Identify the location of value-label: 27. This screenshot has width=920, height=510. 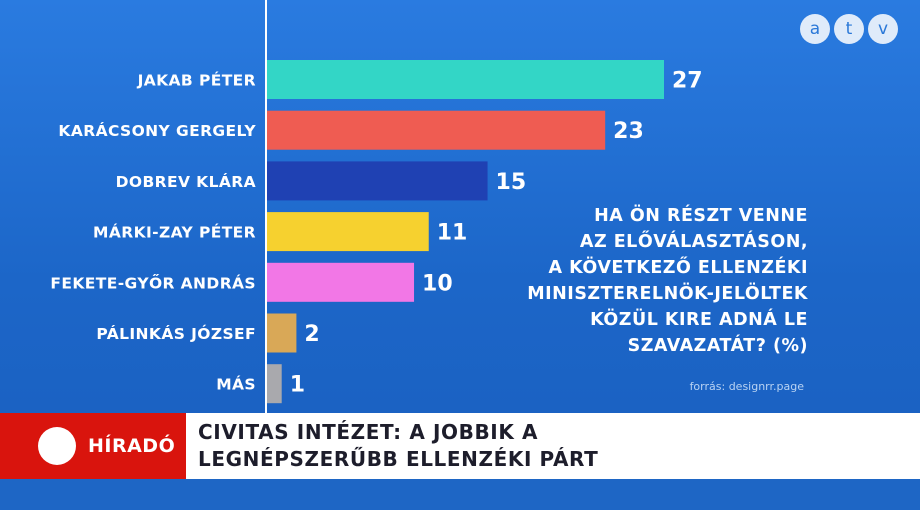
(687, 81).